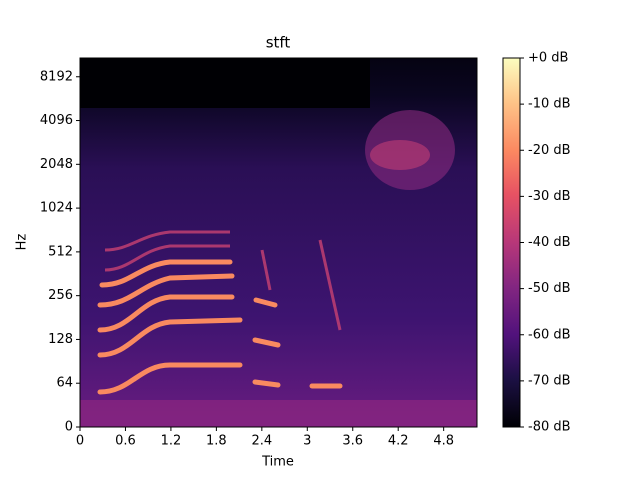 The width and height of the screenshot is (640, 480). What do you see at coordinates (278, 43) in the screenshot?
I see `chart-title: stft` at bounding box center [278, 43].